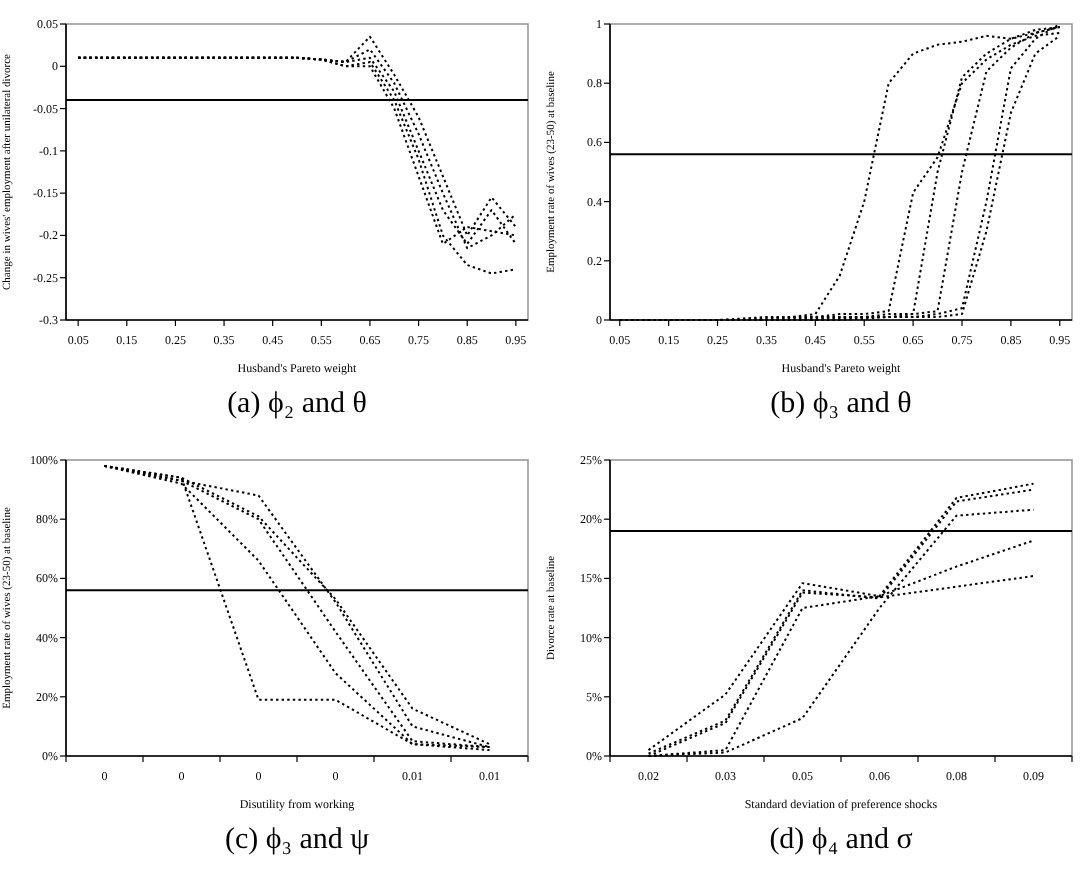 The height and width of the screenshot is (874, 1088). I want to click on text: (a) ϕ₂ and θ, so click(297, 404).